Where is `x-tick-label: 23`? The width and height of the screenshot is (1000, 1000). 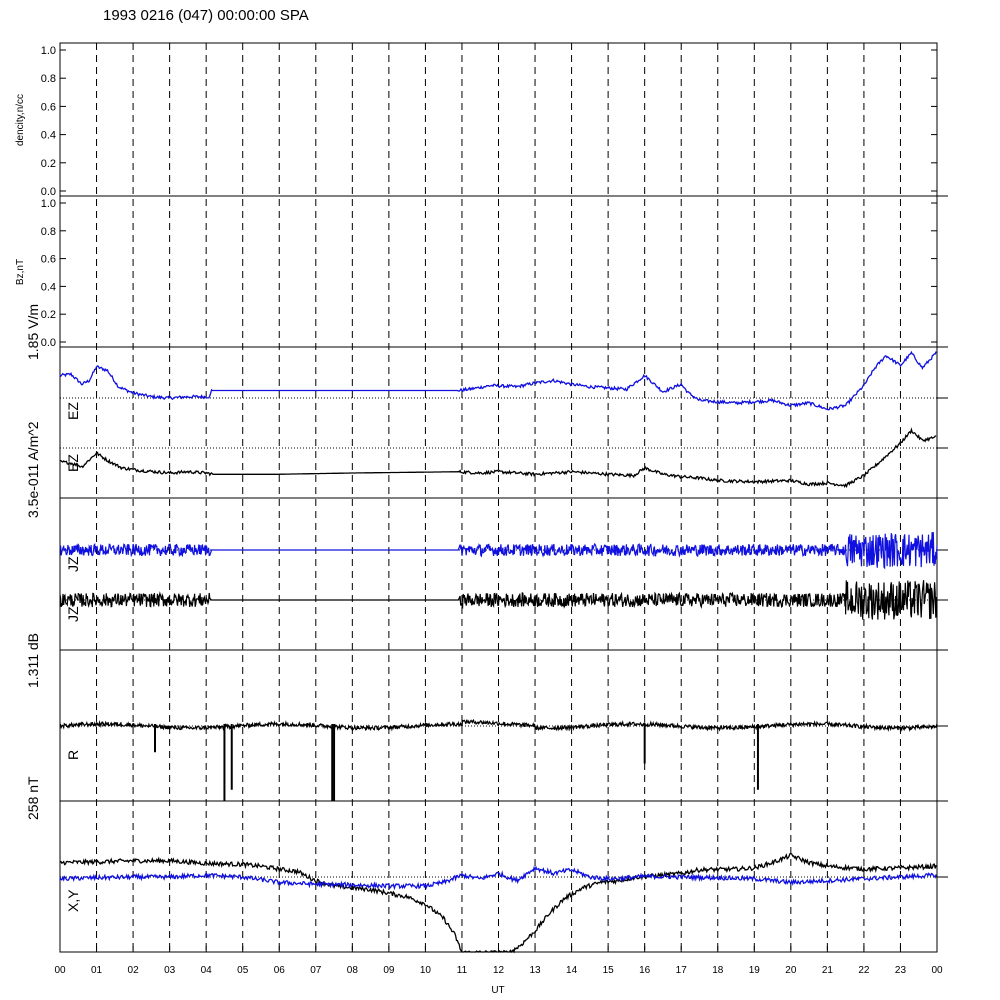 x-tick-label: 23 is located at coordinates (901, 970).